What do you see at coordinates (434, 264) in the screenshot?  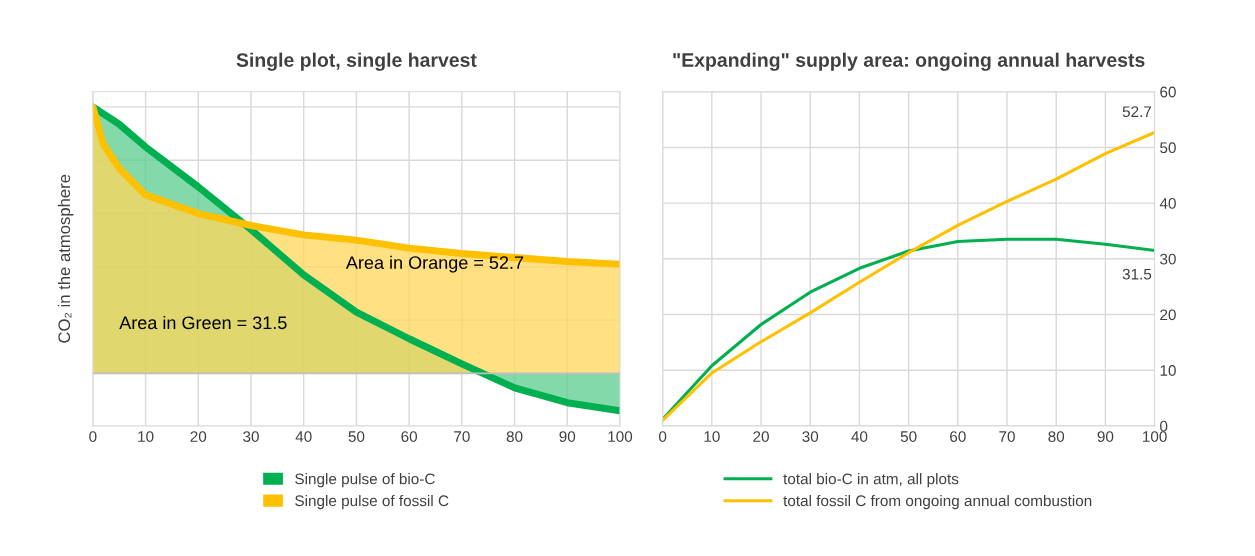 I see `annotation: Area in Orange = 52.7` at bounding box center [434, 264].